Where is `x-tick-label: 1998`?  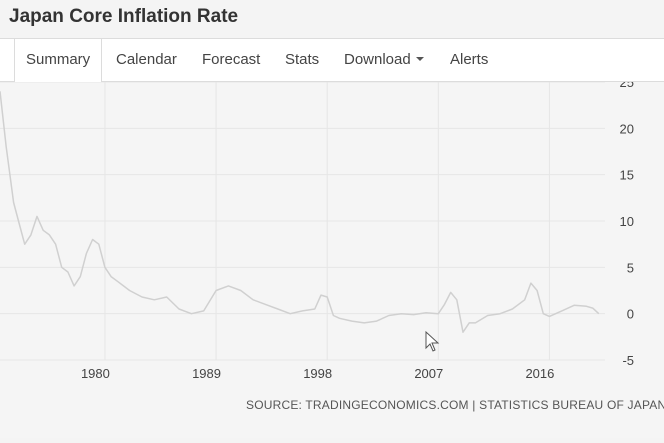 x-tick-label: 1998 is located at coordinates (317, 373).